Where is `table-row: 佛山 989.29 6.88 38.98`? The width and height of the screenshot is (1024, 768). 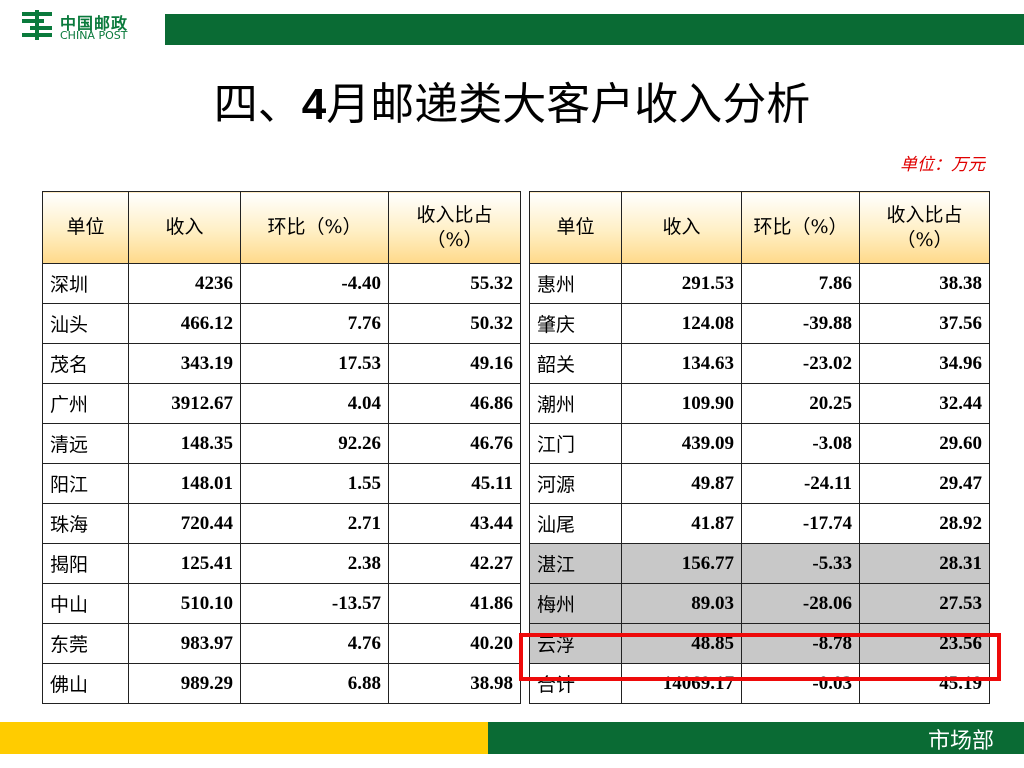
table-row: 佛山 989.29 6.88 38.98 is located at coordinates (281, 683).